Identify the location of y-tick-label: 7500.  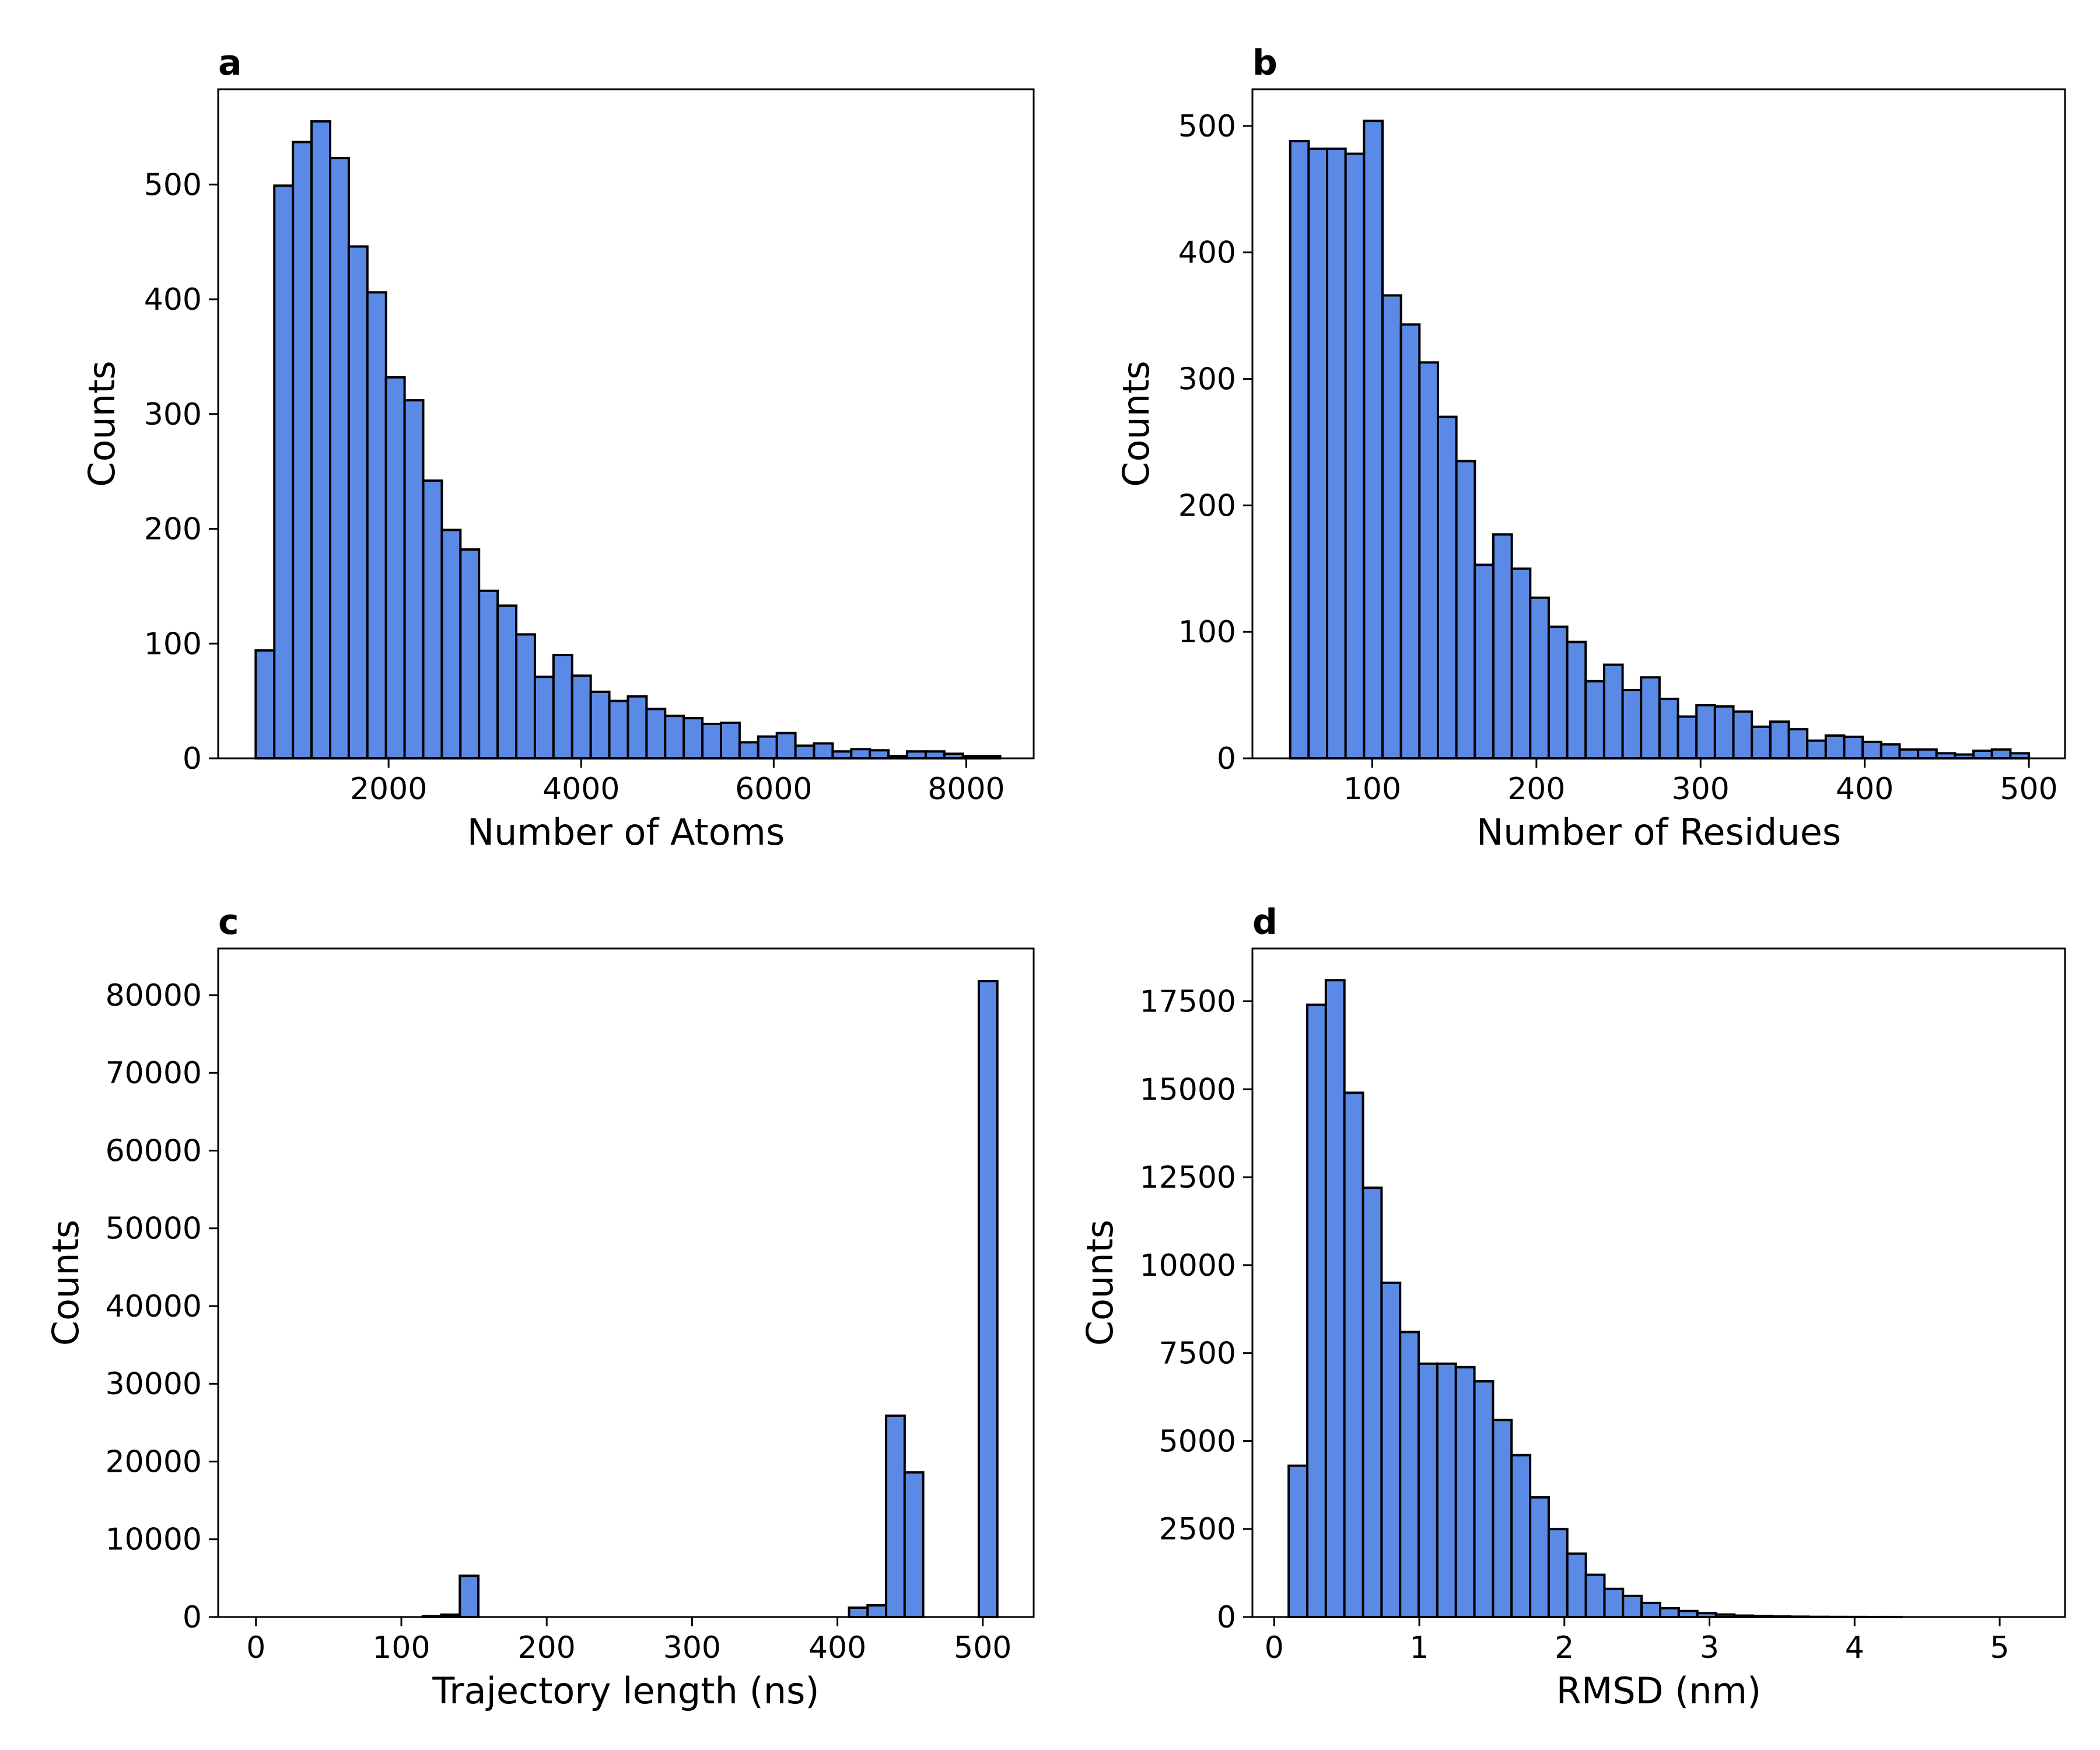
(1197, 1353).